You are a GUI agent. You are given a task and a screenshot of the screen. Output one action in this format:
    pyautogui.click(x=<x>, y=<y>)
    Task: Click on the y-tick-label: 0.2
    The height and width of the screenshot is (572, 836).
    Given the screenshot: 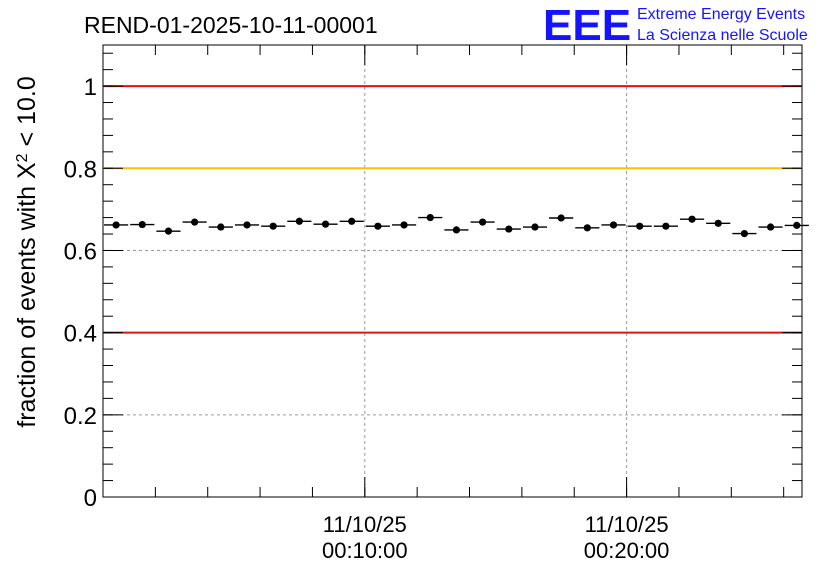 What is the action you would take?
    pyautogui.click(x=80, y=416)
    